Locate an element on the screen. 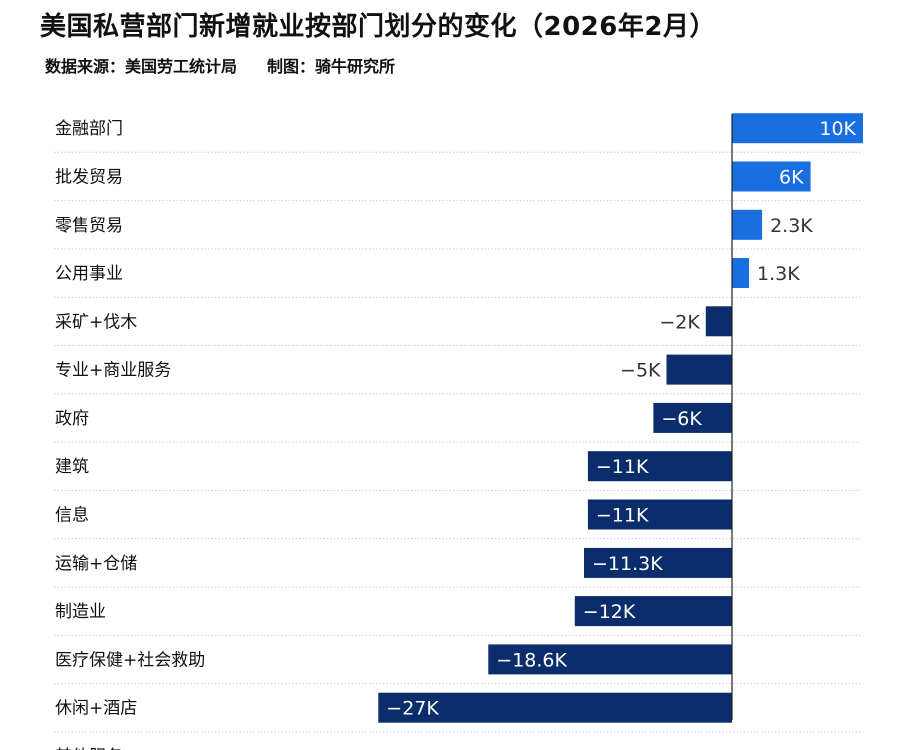 This screenshot has width=905, height=750. category-label: 运输+仓储 is located at coordinates (96, 564).